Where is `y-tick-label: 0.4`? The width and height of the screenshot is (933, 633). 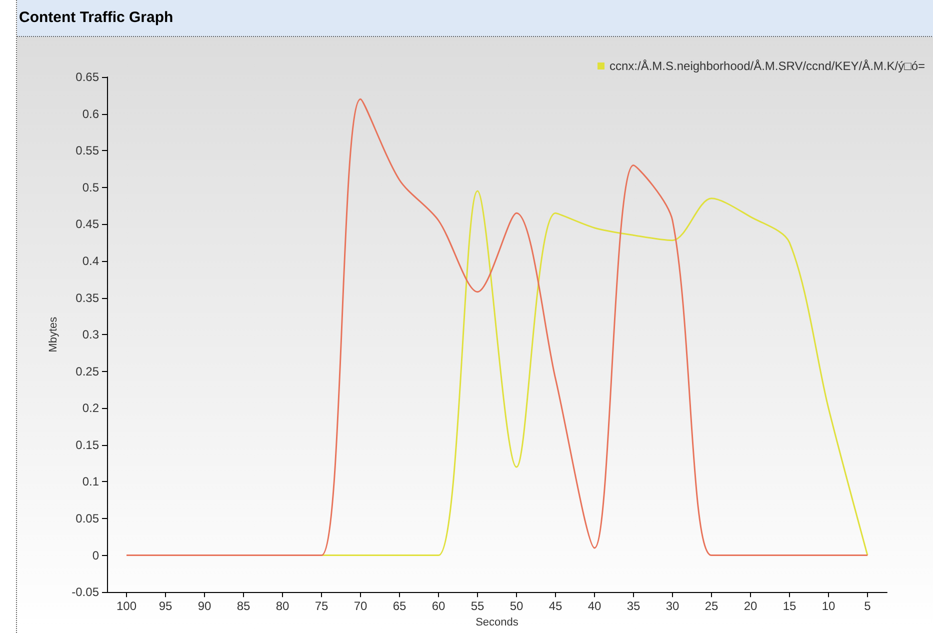
y-tick-label: 0.4 is located at coordinates (91, 261).